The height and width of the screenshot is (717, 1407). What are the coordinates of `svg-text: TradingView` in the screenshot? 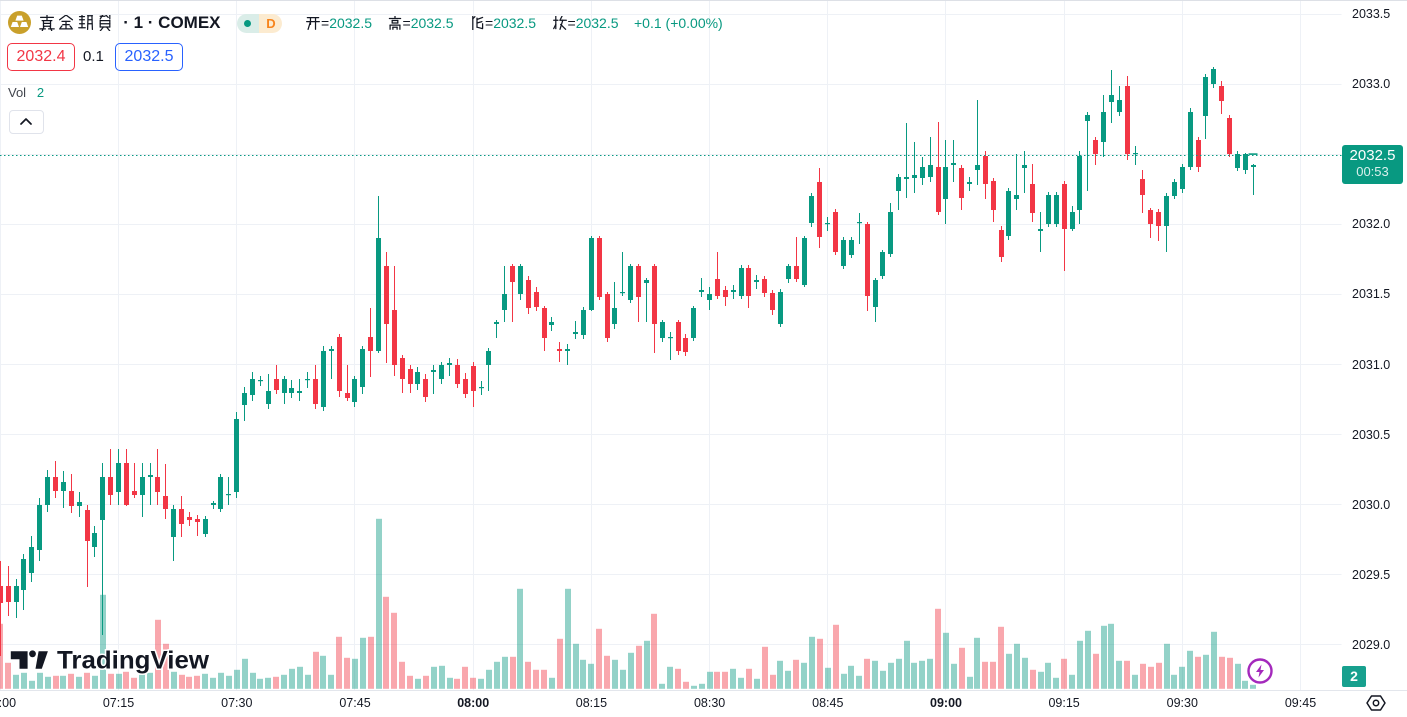 It's located at (133, 661).